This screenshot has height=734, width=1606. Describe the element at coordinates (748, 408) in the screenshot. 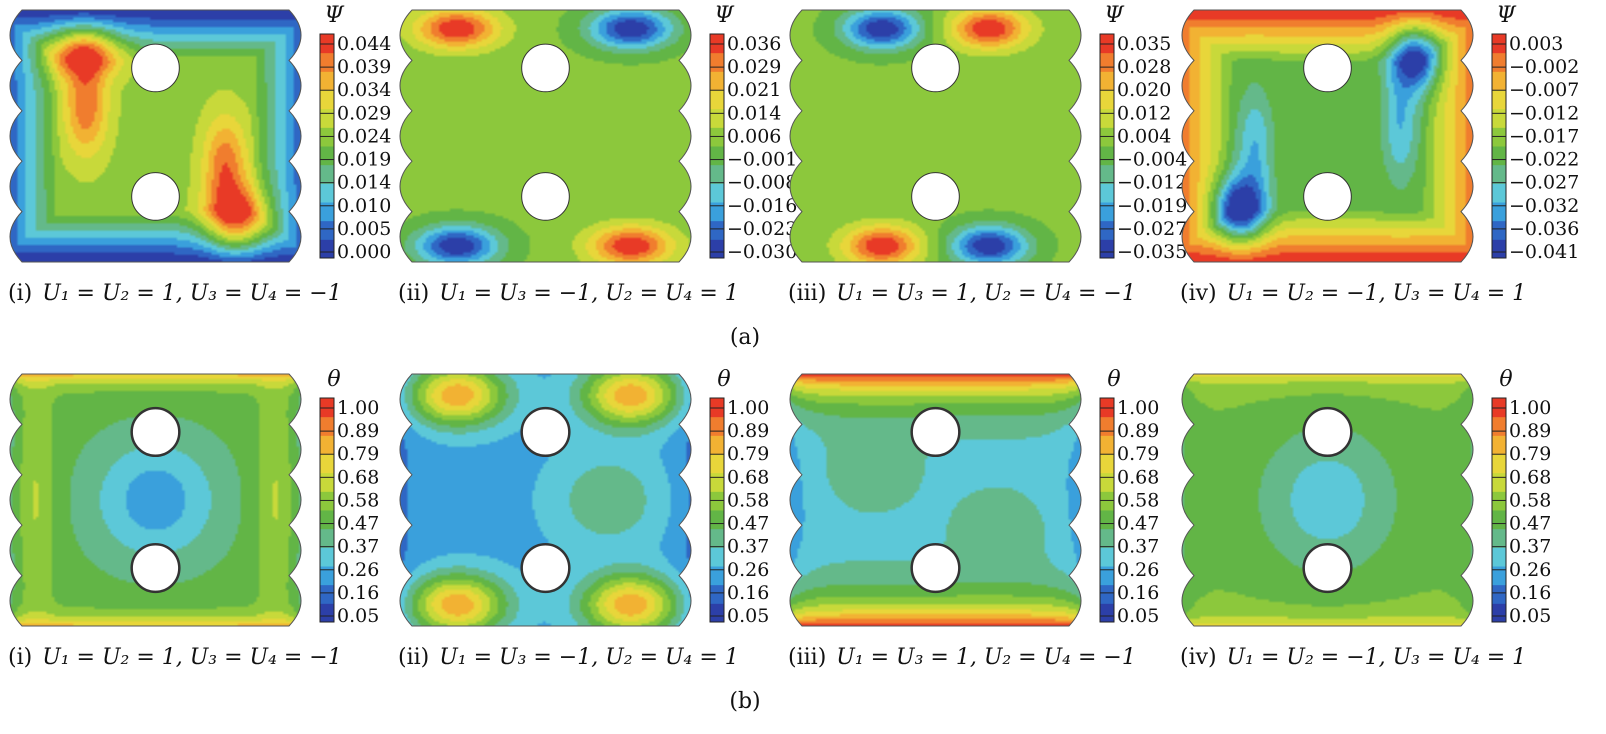

I see `colorbar-tick-label: 1.00` at that location.